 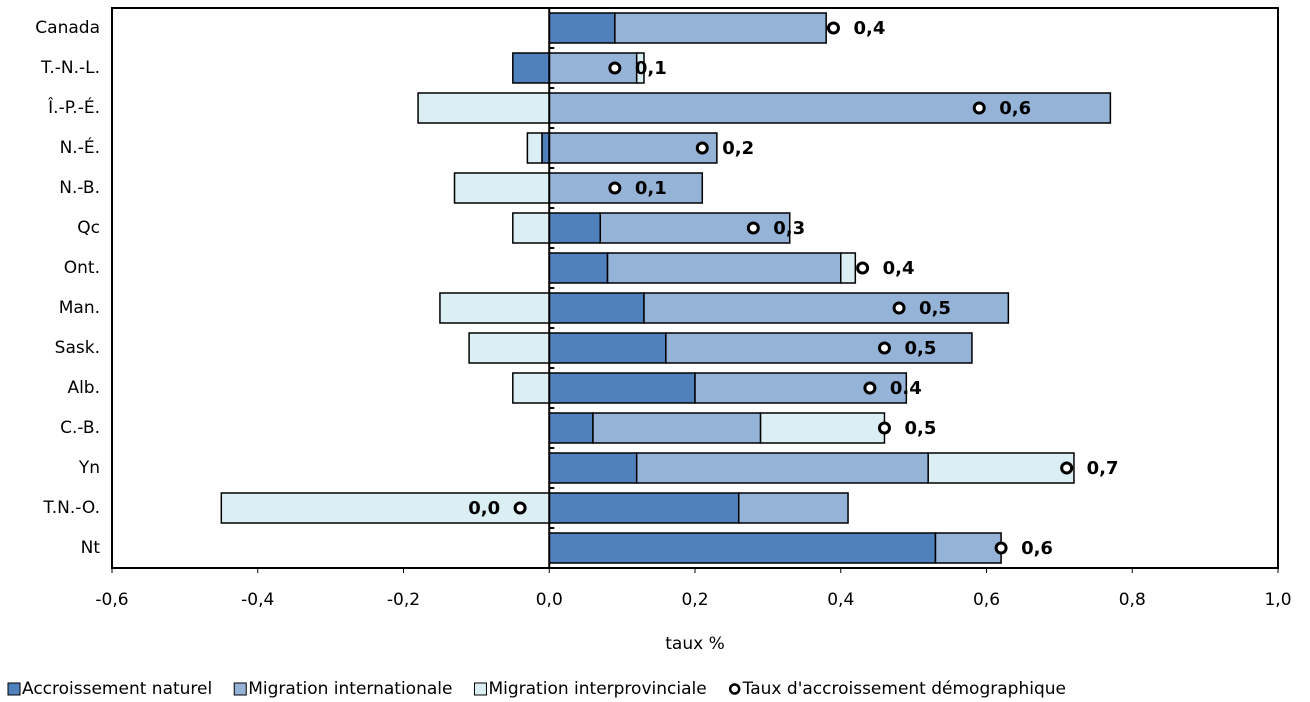 I want to click on legend-label: Accroissement naturel, so click(x=117, y=689).